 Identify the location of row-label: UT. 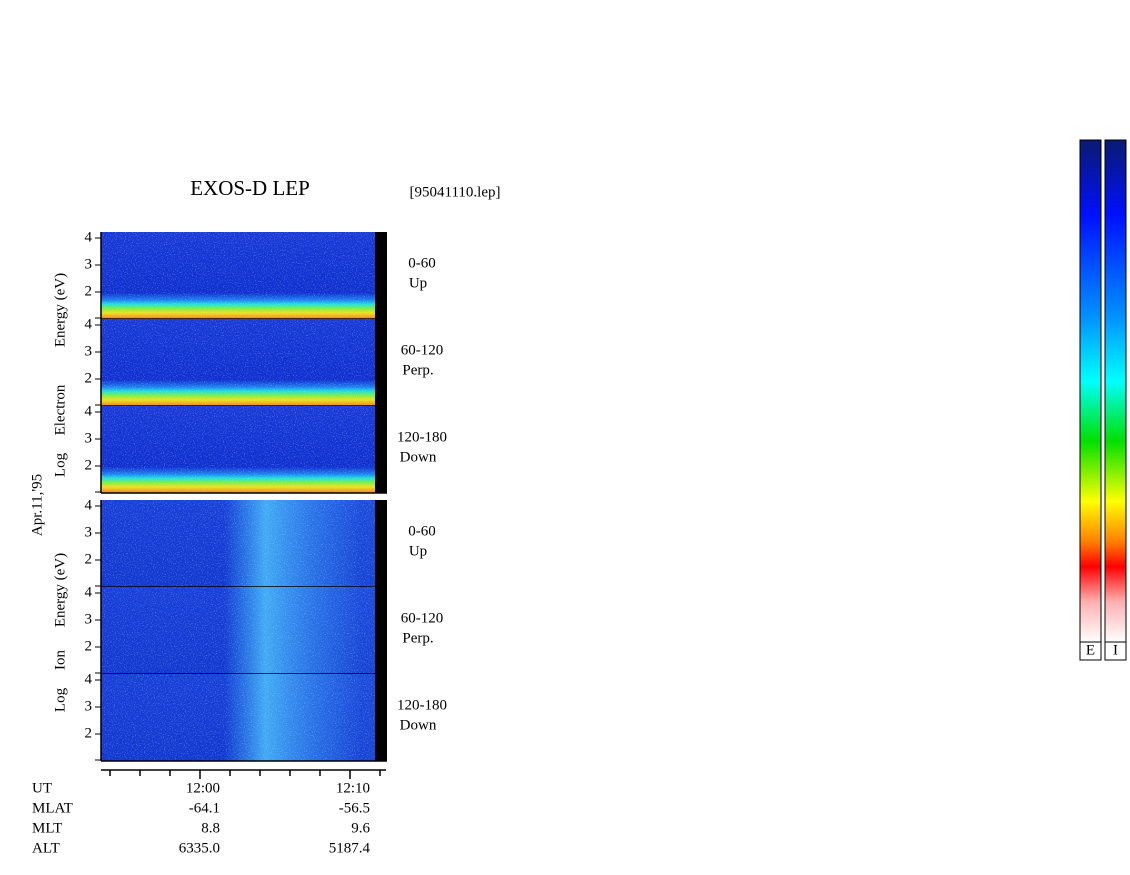
(42, 788).